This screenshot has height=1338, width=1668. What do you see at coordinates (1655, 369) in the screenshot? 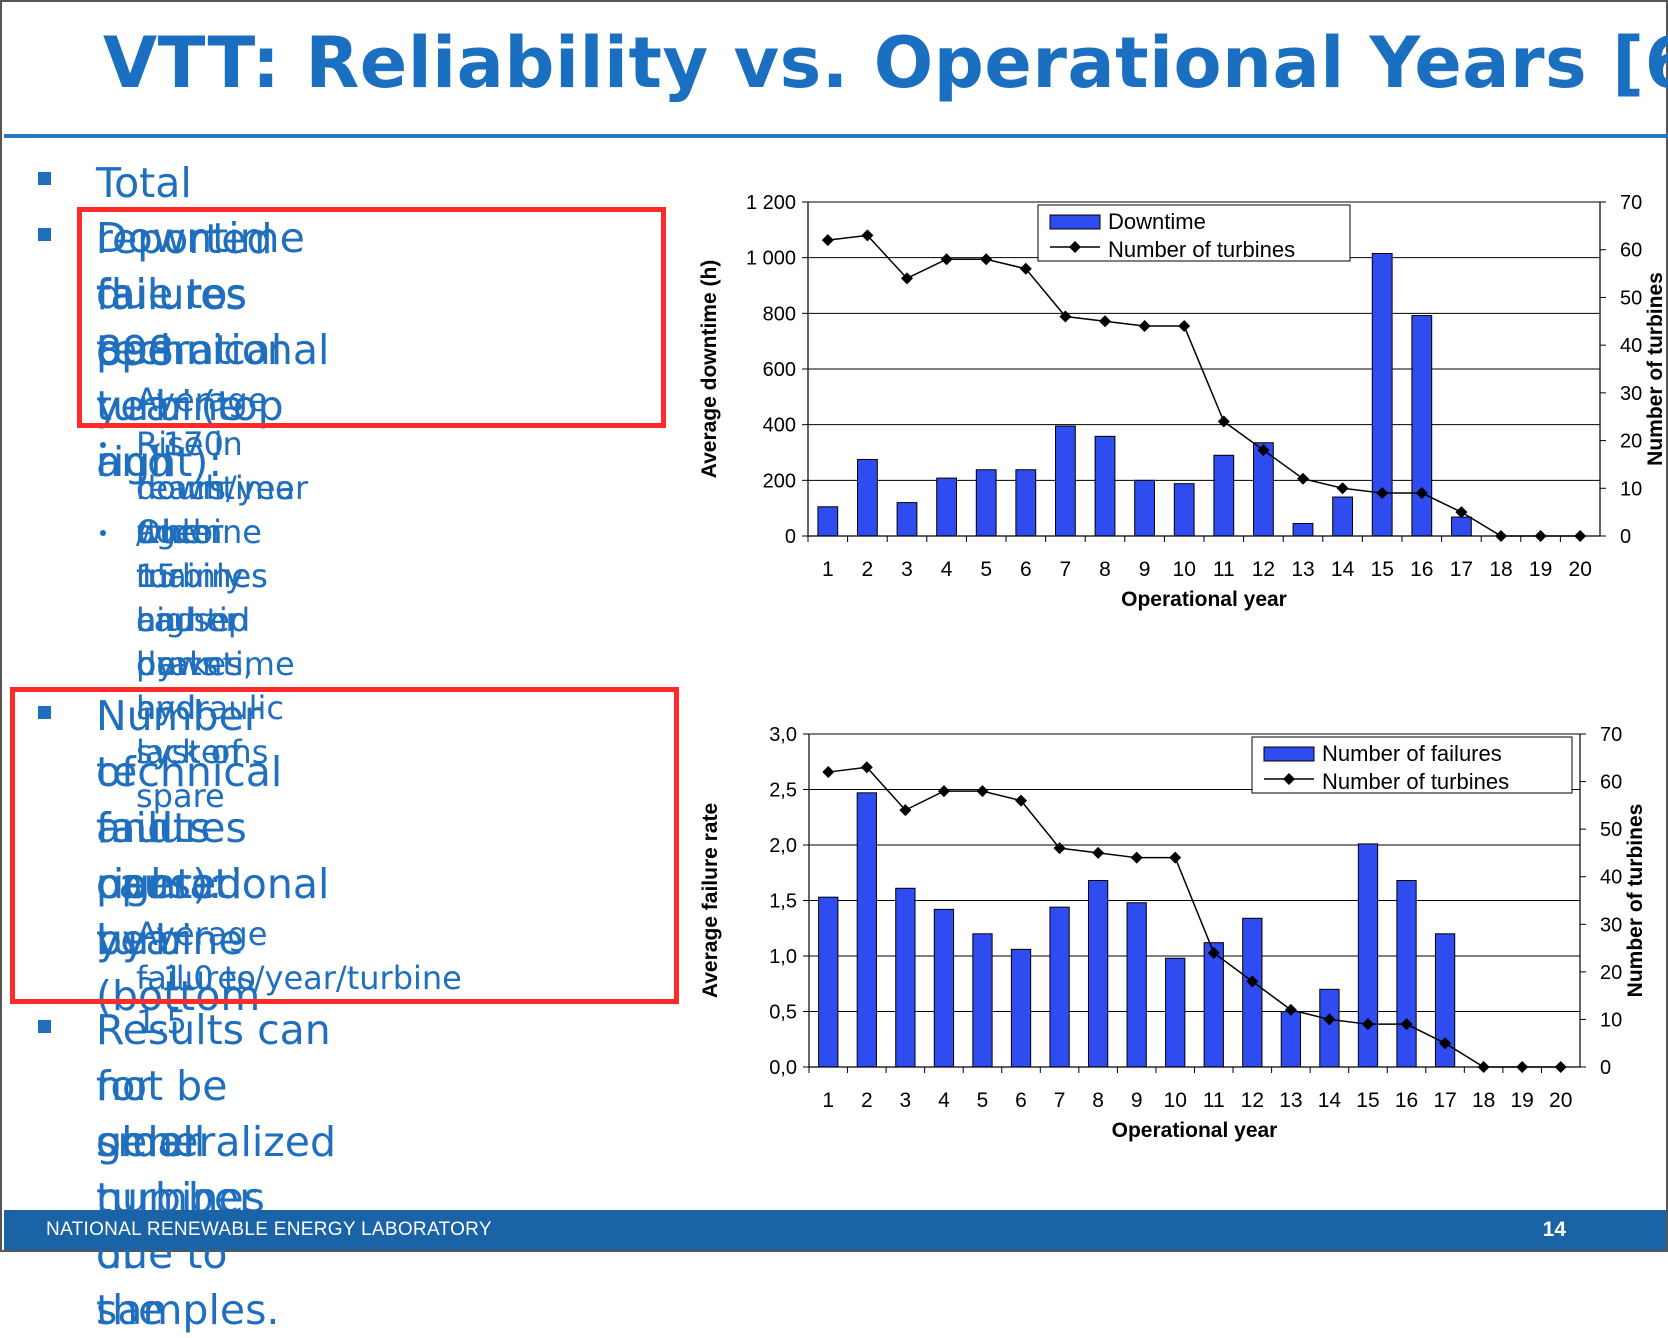
I see `y2-axis-title: Number of turbines` at bounding box center [1655, 369].